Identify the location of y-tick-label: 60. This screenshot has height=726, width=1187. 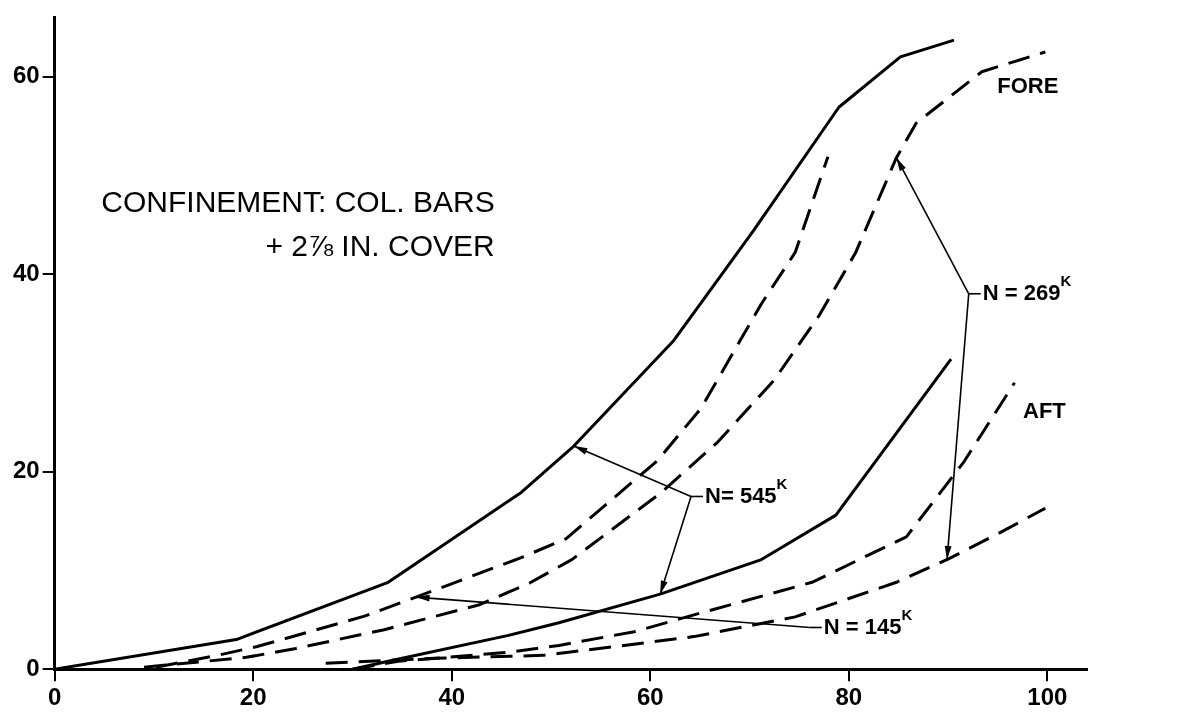
(26, 75).